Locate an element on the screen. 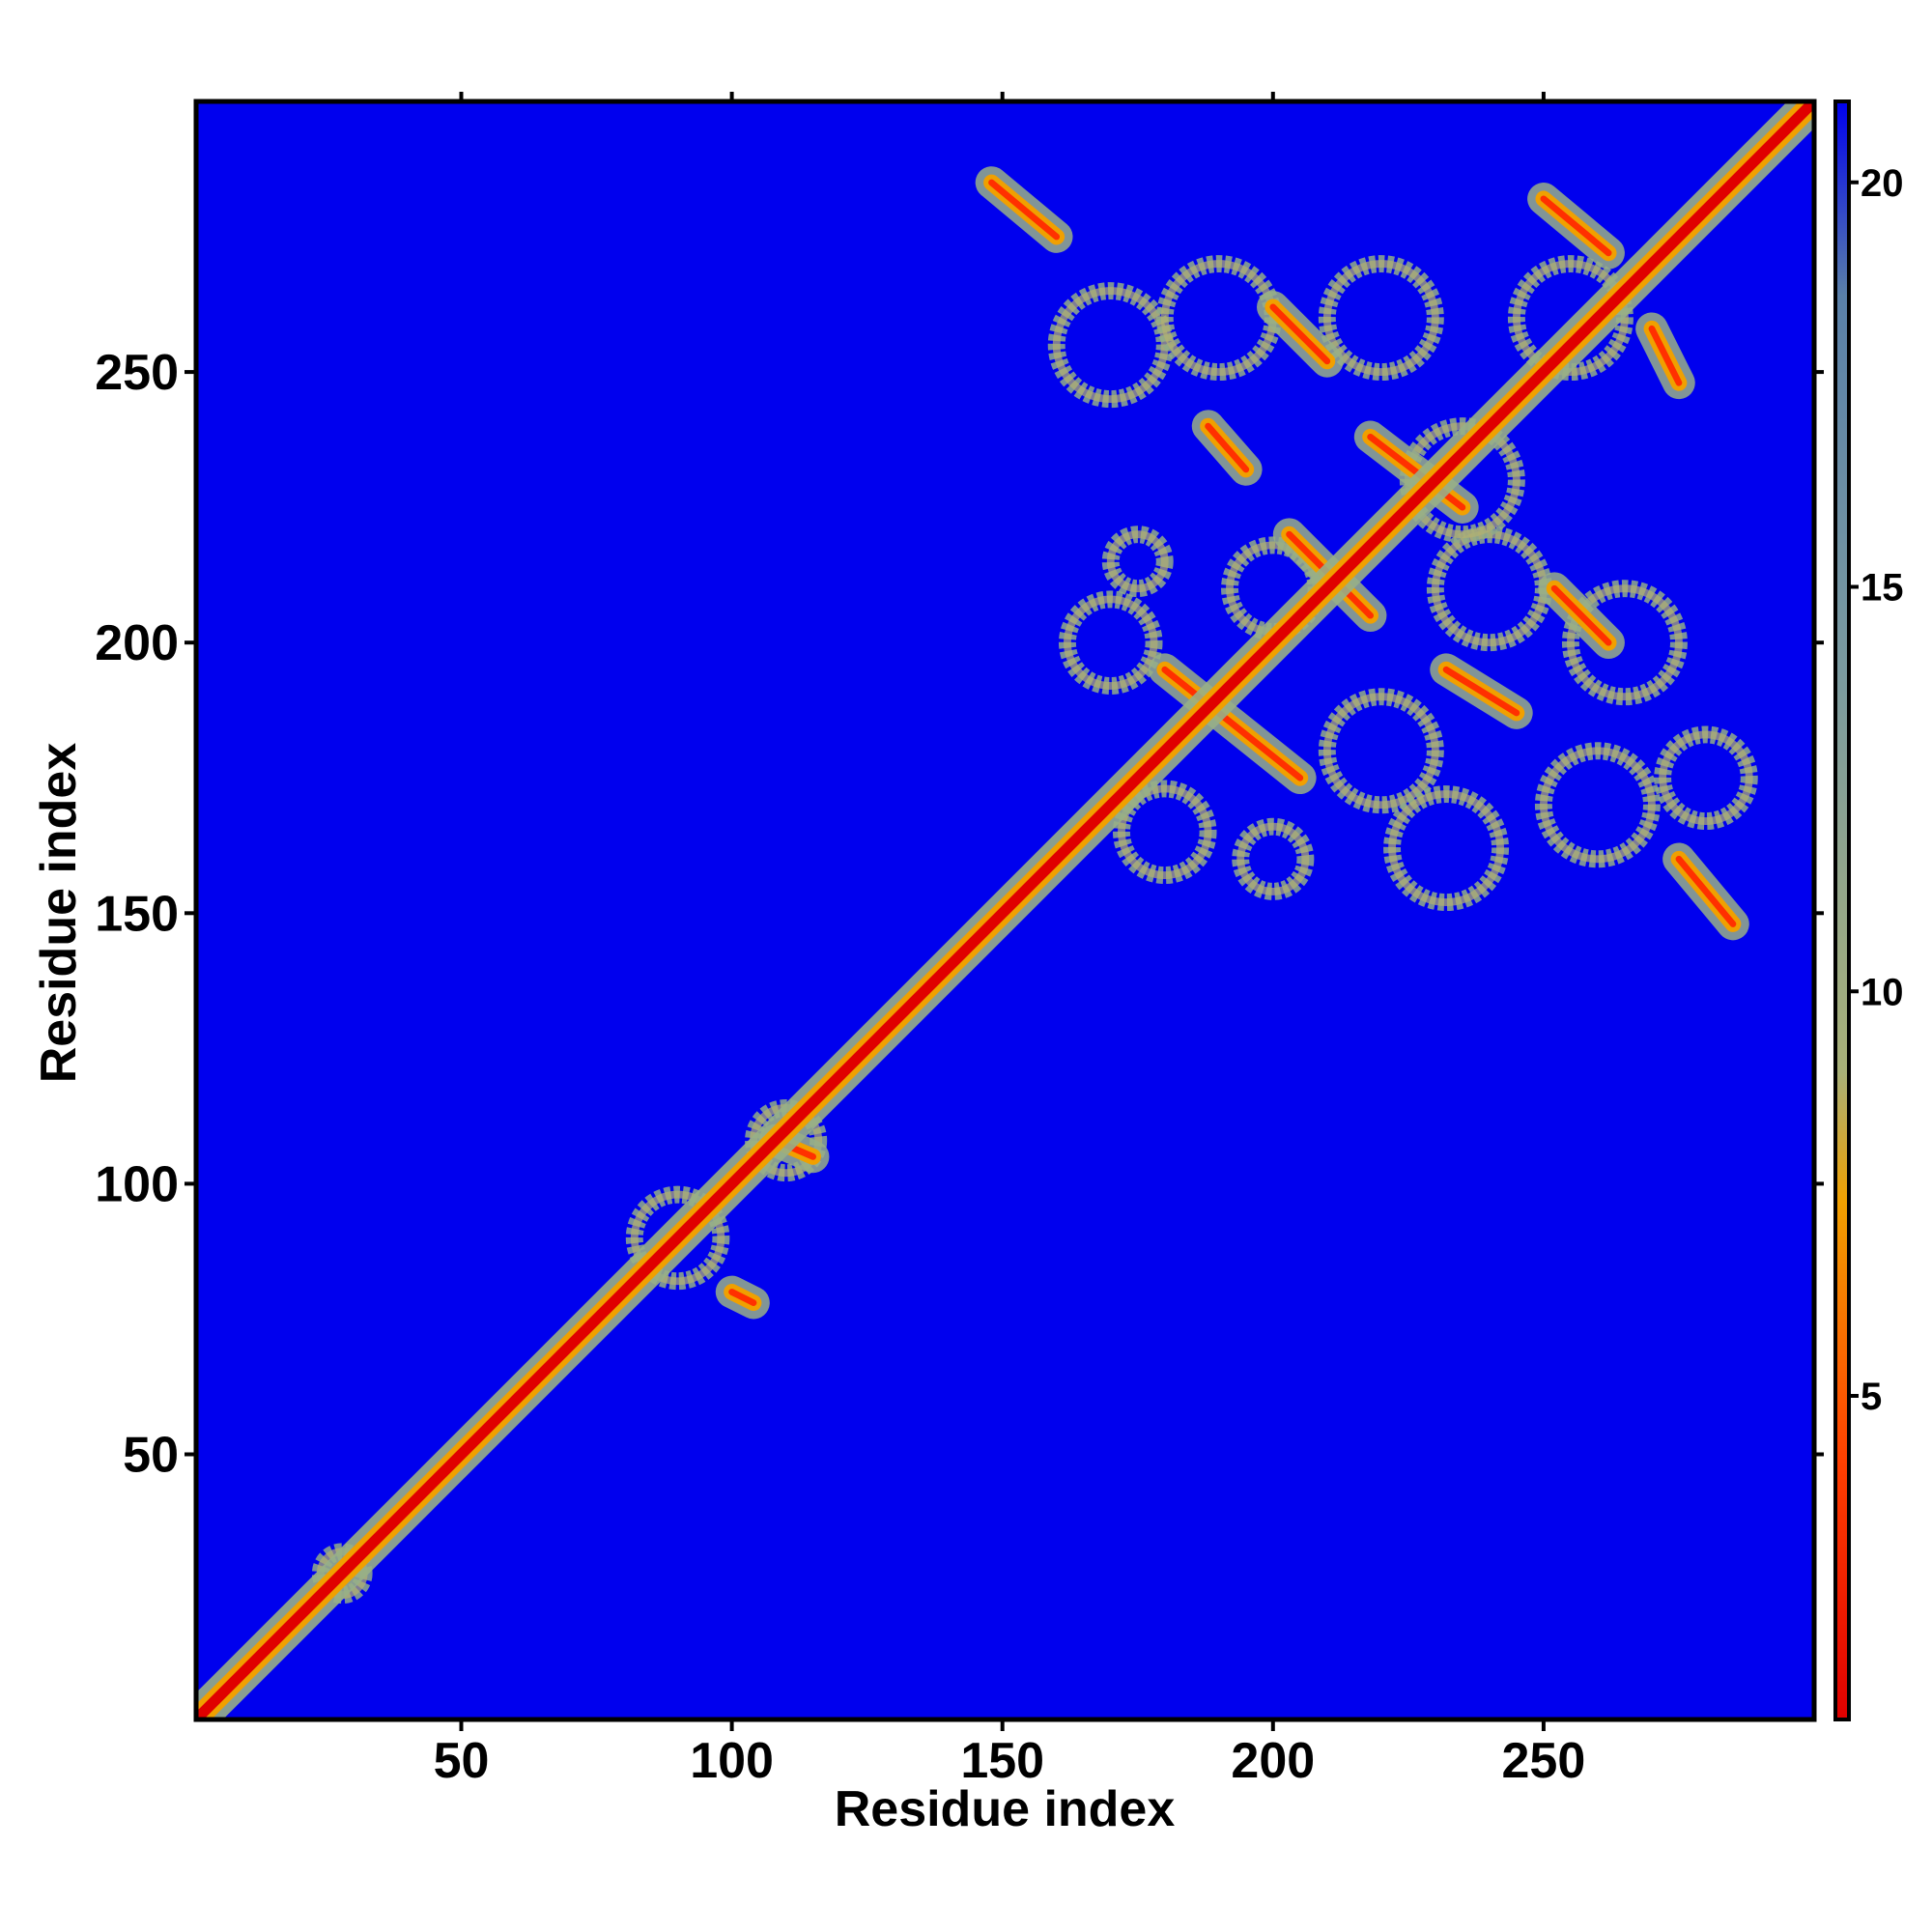 This screenshot has width=1932, height=1932. y-tick-label: 250 is located at coordinates (137, 373).